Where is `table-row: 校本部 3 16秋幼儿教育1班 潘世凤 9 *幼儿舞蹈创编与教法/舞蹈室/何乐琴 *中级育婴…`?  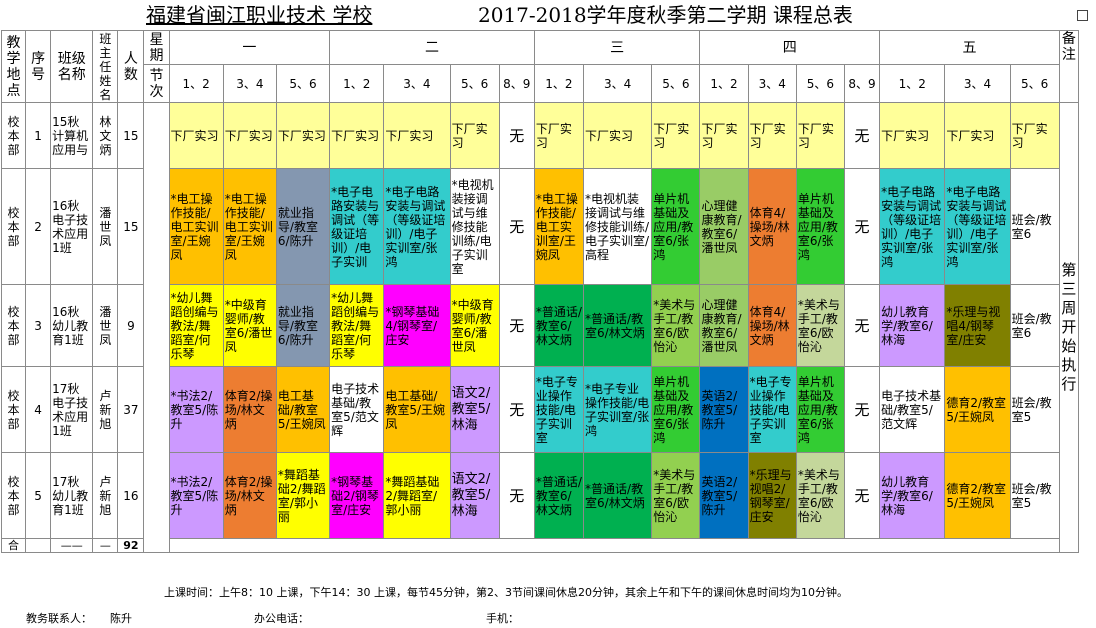
table-row: 校本部 3 16秋幼儿教育1班 潘世凤 9 *幼儿舞蹈创编与教法/舞蹈室/何乐琴 *中级育婴… is located at coordinates (539, 325).